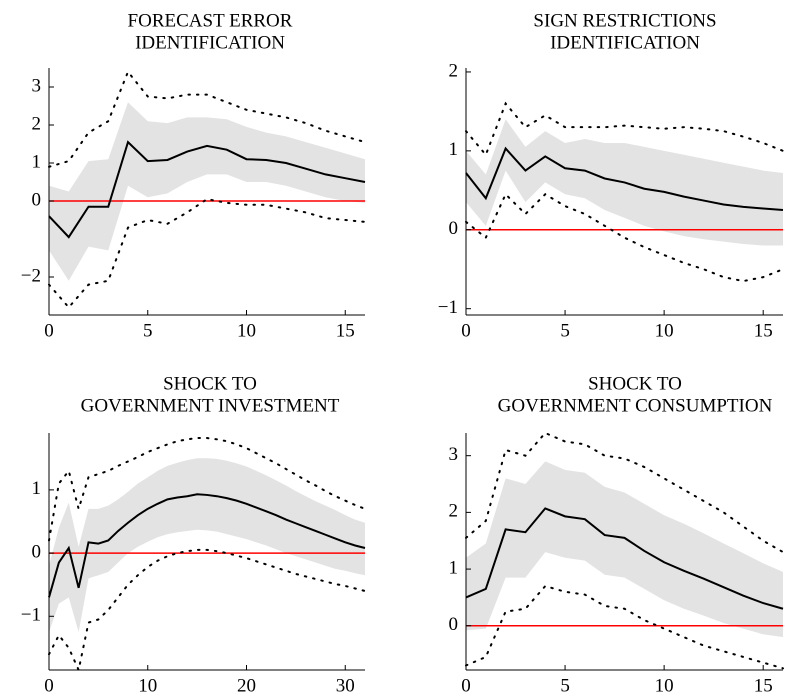 The image size is (801, 699). I want to click on y-tick-label: −2, so click(31, 275).